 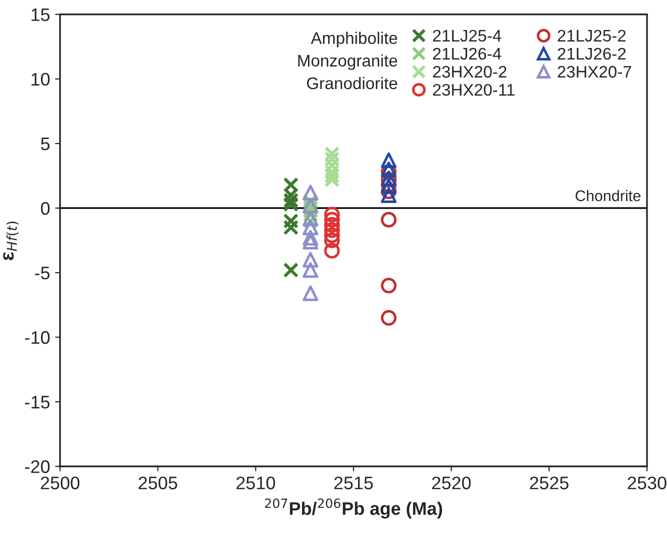 What do you see at coordinates (647, 483) in the screenshot?
I see `x-tick-label: 2530` at bounding box center [647, 483].